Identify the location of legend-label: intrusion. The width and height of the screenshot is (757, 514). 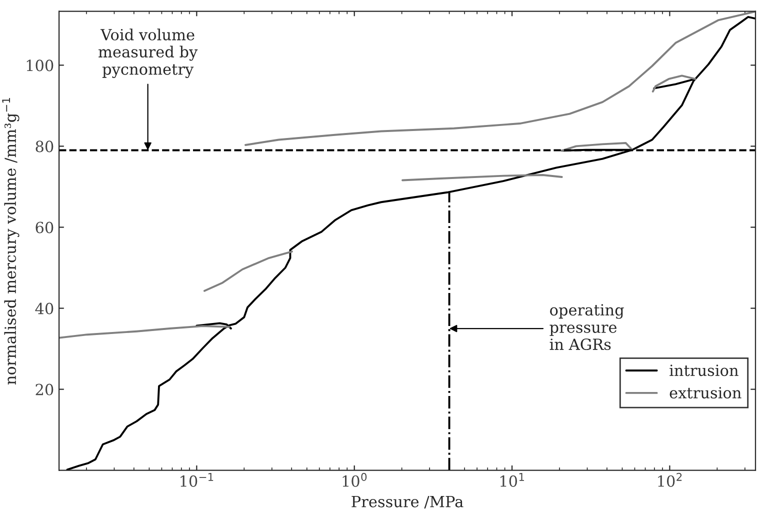
(704, 370).